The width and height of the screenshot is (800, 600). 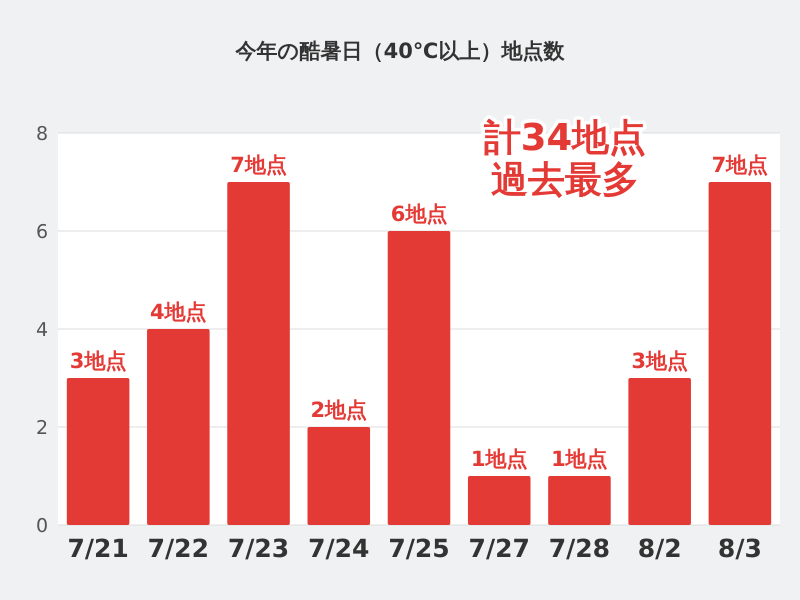 I want to click on data-label: 4地点, so click(x=178, y=312).